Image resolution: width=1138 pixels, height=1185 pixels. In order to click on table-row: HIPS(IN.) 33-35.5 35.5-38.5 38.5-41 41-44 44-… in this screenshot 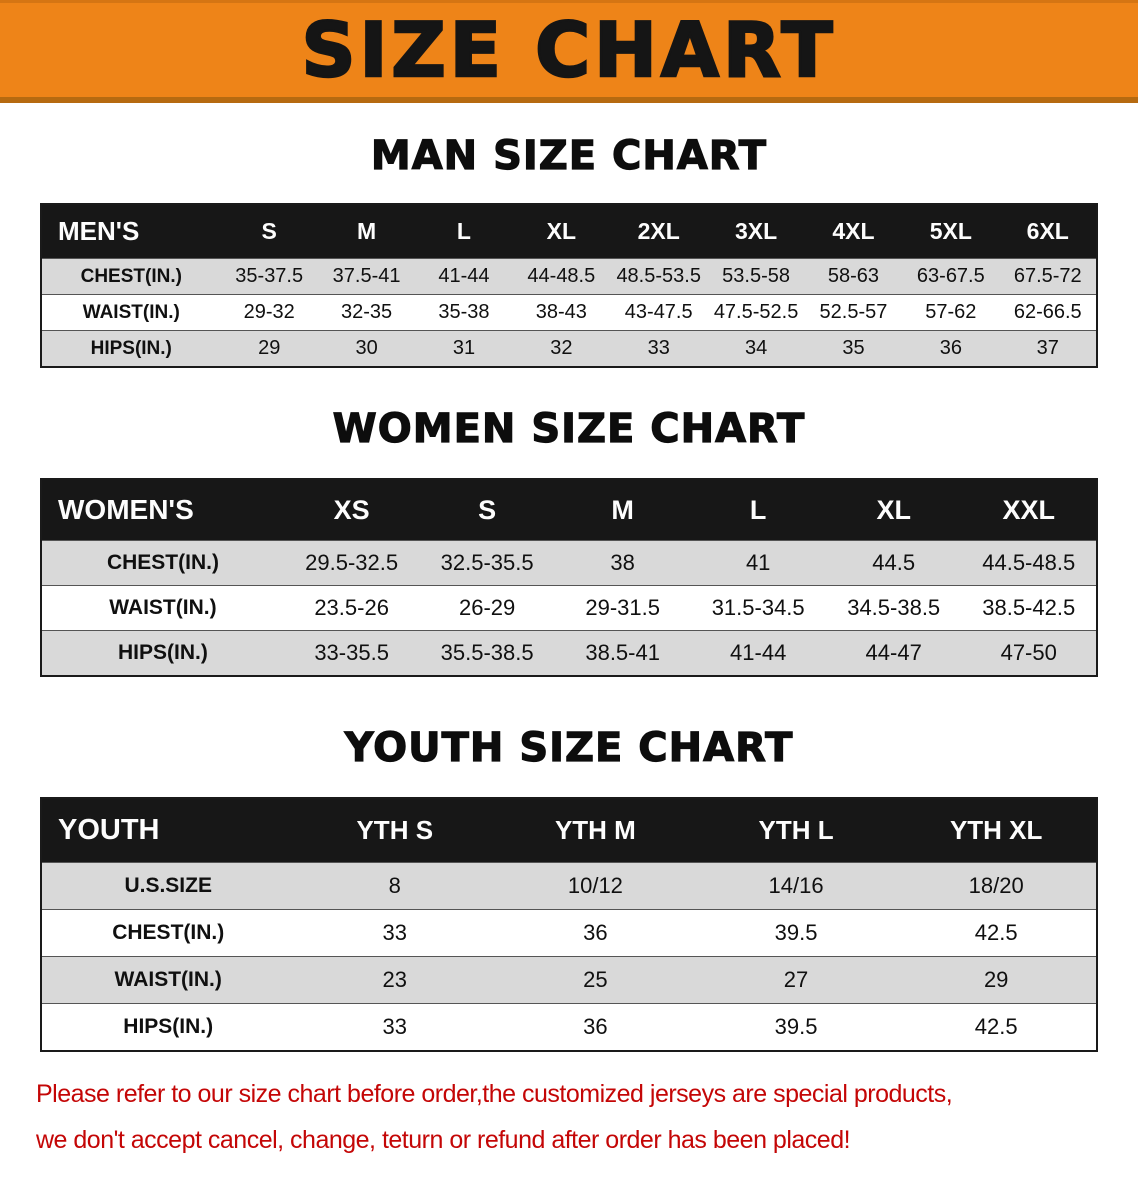, I will do `click(569, 653)`.